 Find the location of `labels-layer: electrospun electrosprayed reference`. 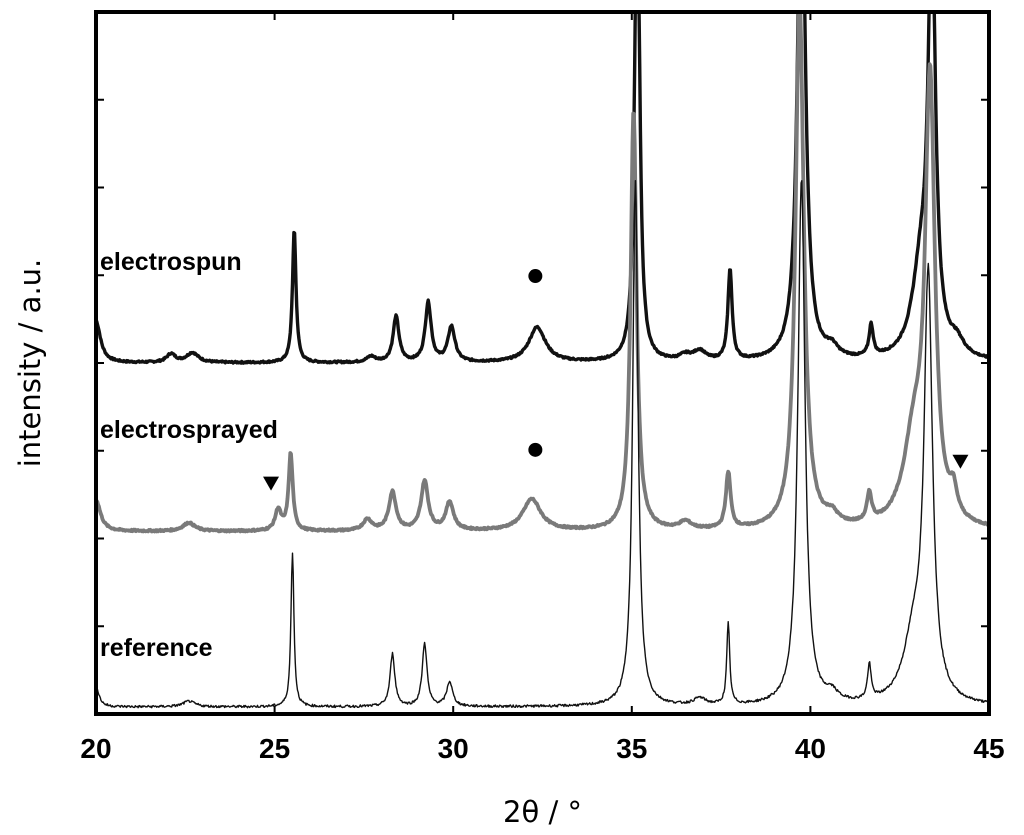

labels-layer: electrospun electrosprayed reference is located at coordinates (189, 455).